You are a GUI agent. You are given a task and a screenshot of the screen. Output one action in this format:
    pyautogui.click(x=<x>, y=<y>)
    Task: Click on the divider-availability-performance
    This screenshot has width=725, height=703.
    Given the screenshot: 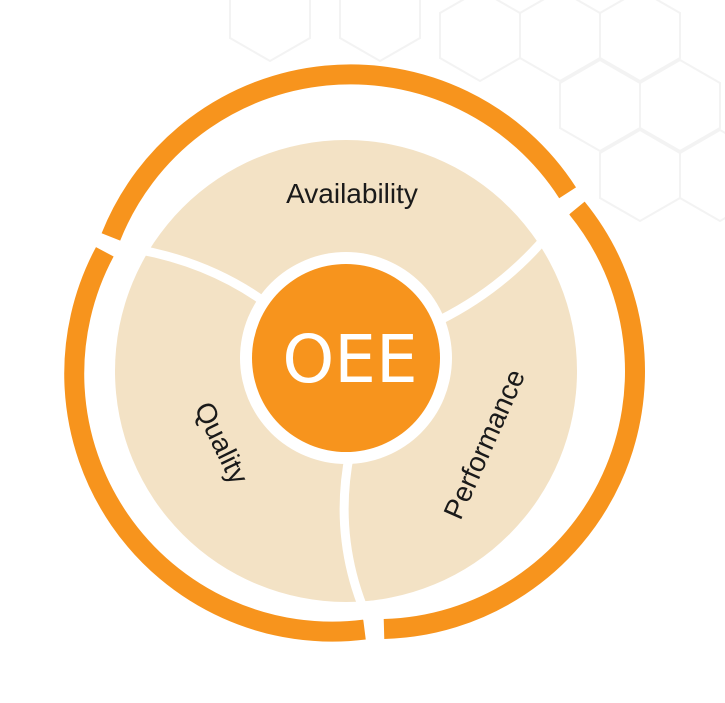 What is the action you would take?
    pyautogui.click(x=506, y=261)
    